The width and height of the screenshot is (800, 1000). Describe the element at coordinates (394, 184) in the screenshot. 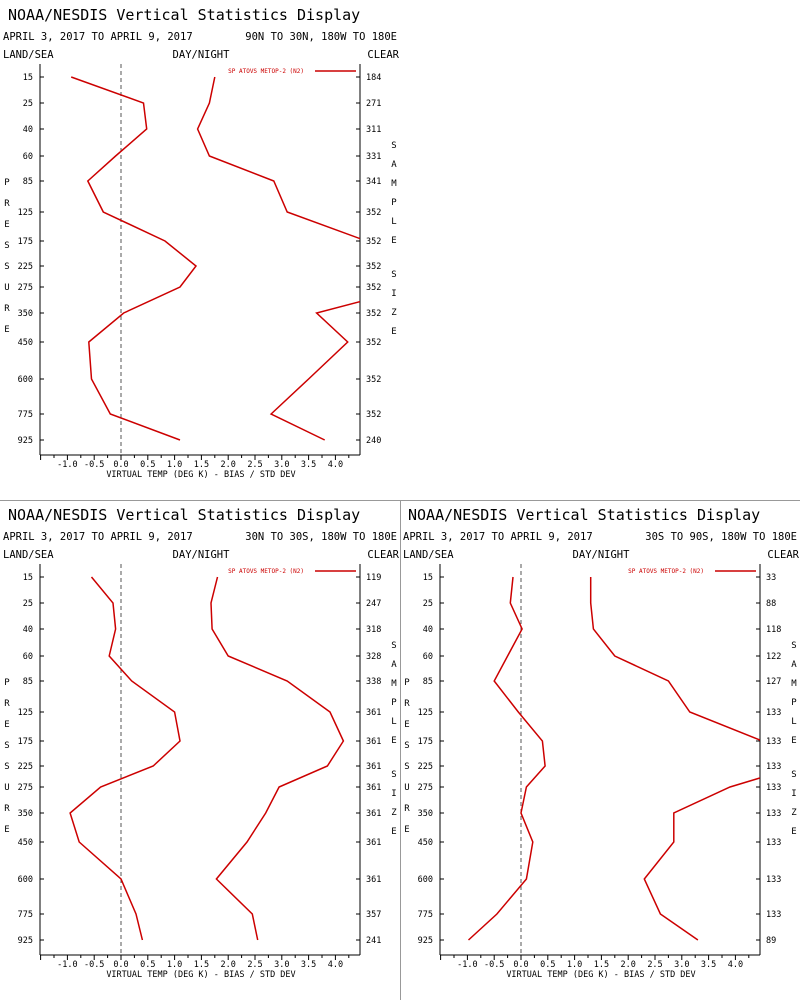

I see `y2label-letter: M` at that location.